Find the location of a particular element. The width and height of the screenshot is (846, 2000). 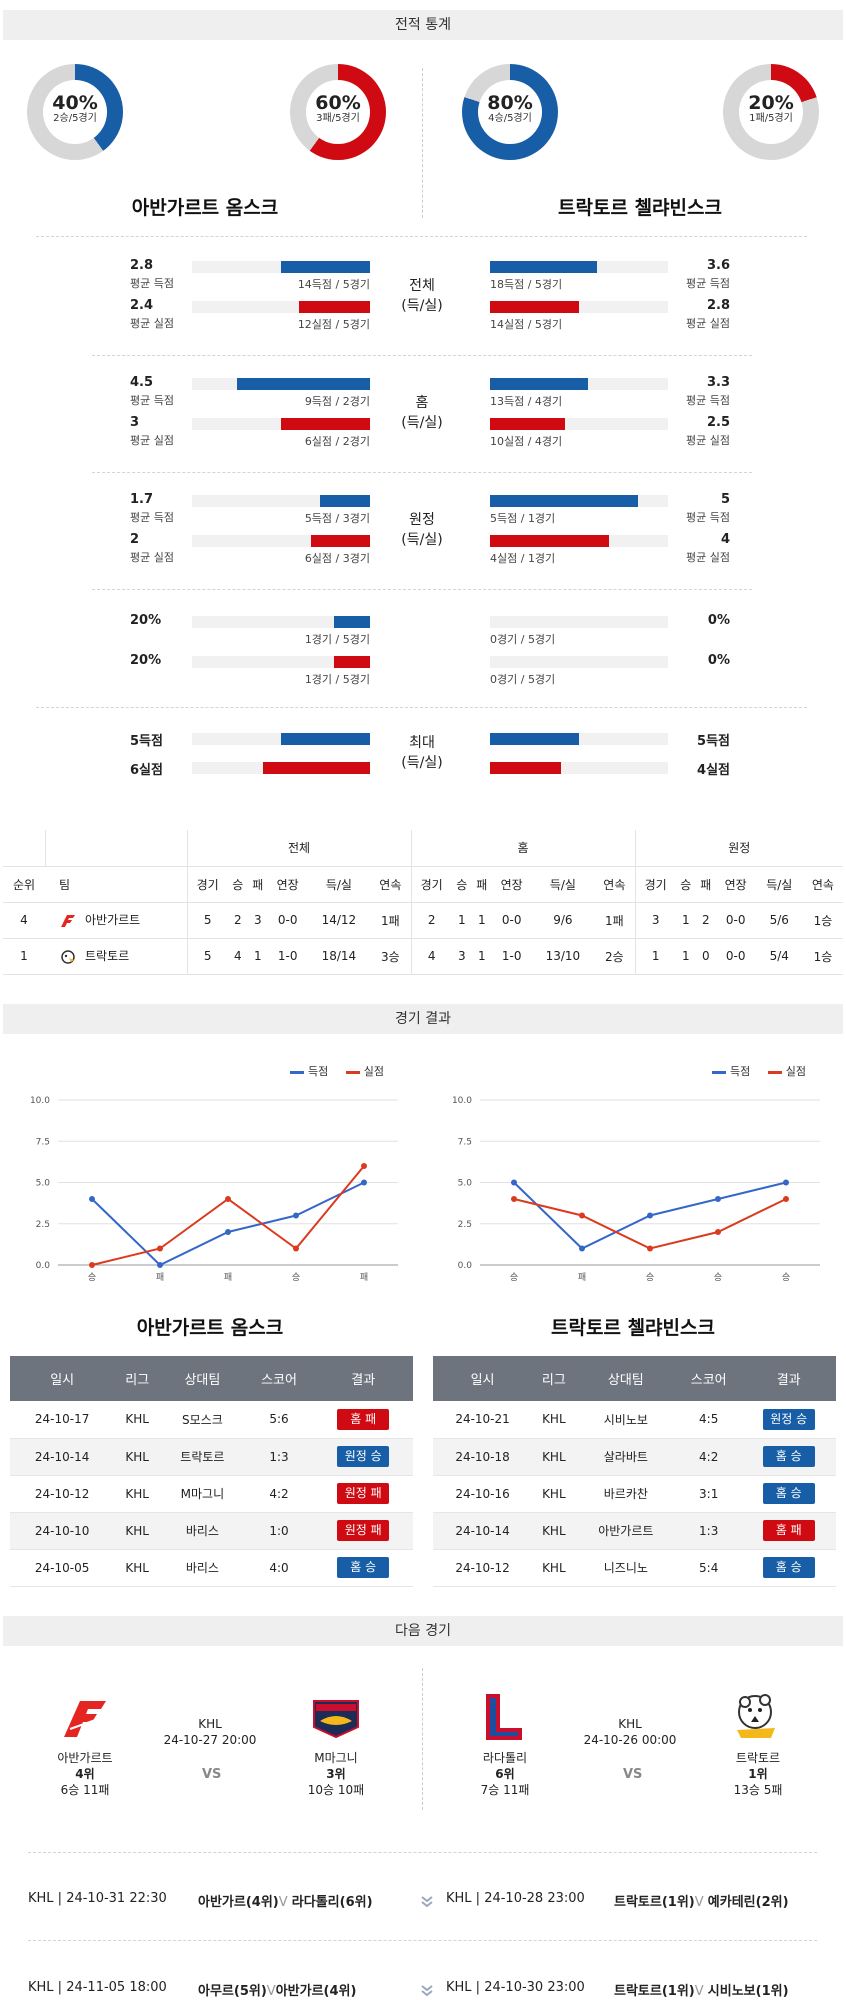

x-tick-label: 승 is located at coordinates (514, 1277).